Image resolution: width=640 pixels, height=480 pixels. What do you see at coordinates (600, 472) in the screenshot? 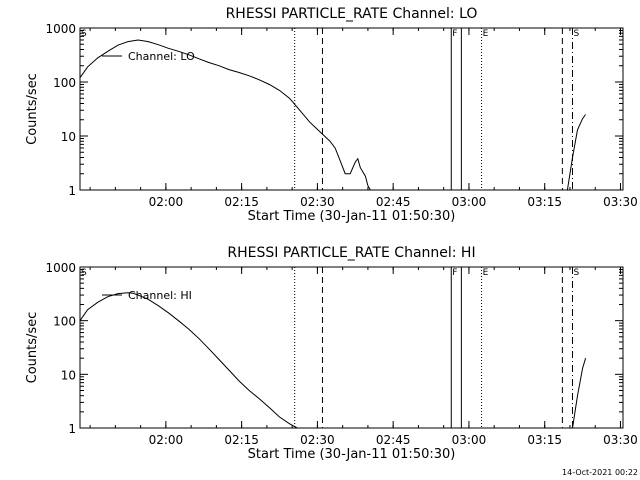
I see `footer-timestamp: 14-Oct-2021 00:22` at bounding box center [600, 472].